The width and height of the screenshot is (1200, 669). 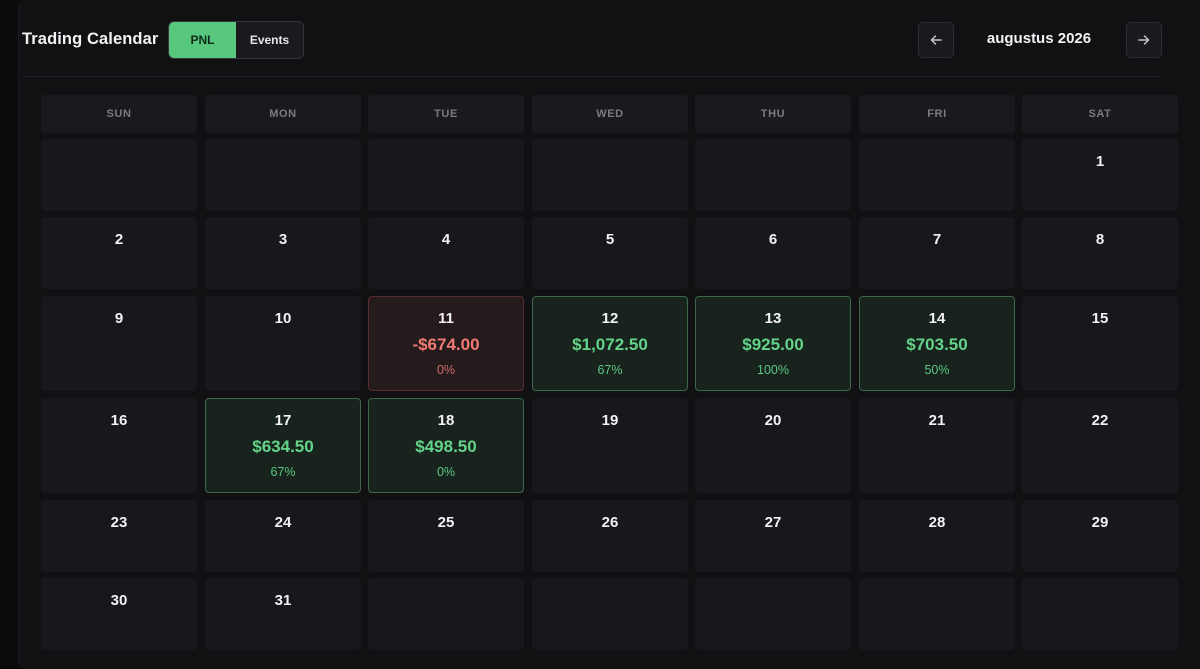 I want to click on day-cell-15: 15, so click(x=1100, y=343).